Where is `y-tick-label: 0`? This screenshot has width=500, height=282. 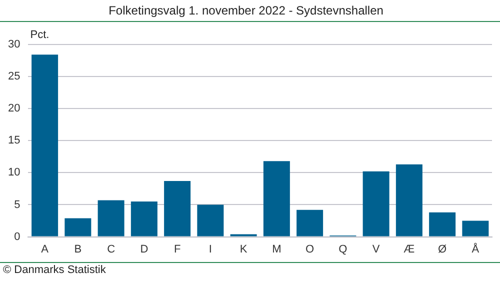
y-tick-label: 0 is located at coordinates (17, 236).